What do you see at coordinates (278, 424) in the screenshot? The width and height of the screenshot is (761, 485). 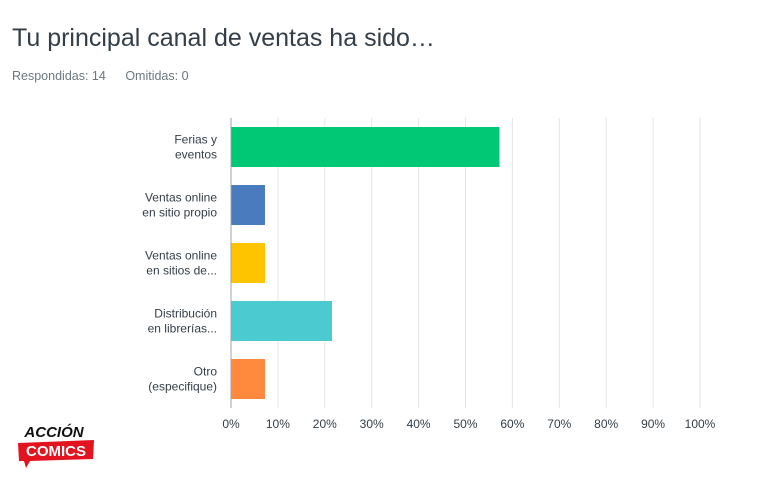 I see `x-tick-label: 10%` at bounding box center [278, 424].